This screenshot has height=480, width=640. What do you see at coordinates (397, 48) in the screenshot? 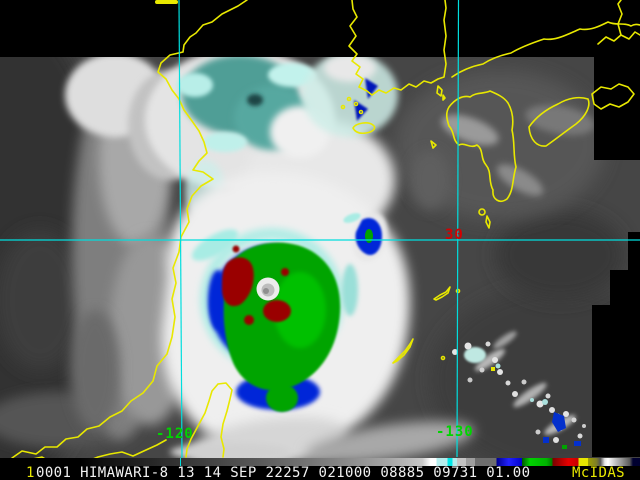
I see `korea-coastline` at bounding box center [397, 48].